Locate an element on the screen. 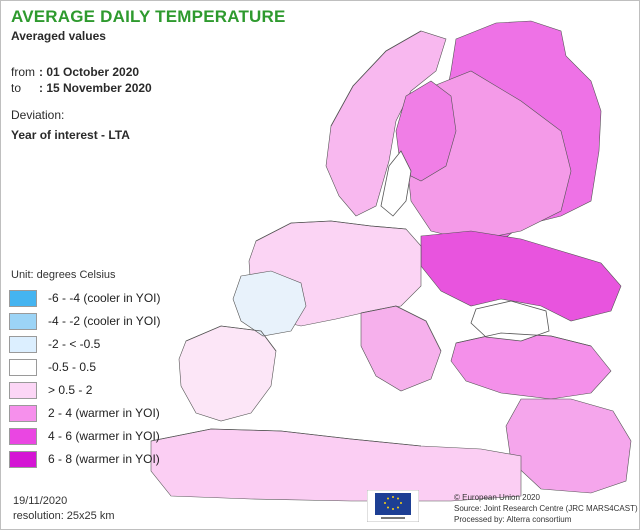 The image size is (640, 530). legend-item: -0.5 - 0.5 is located at coordinates (89, 368).